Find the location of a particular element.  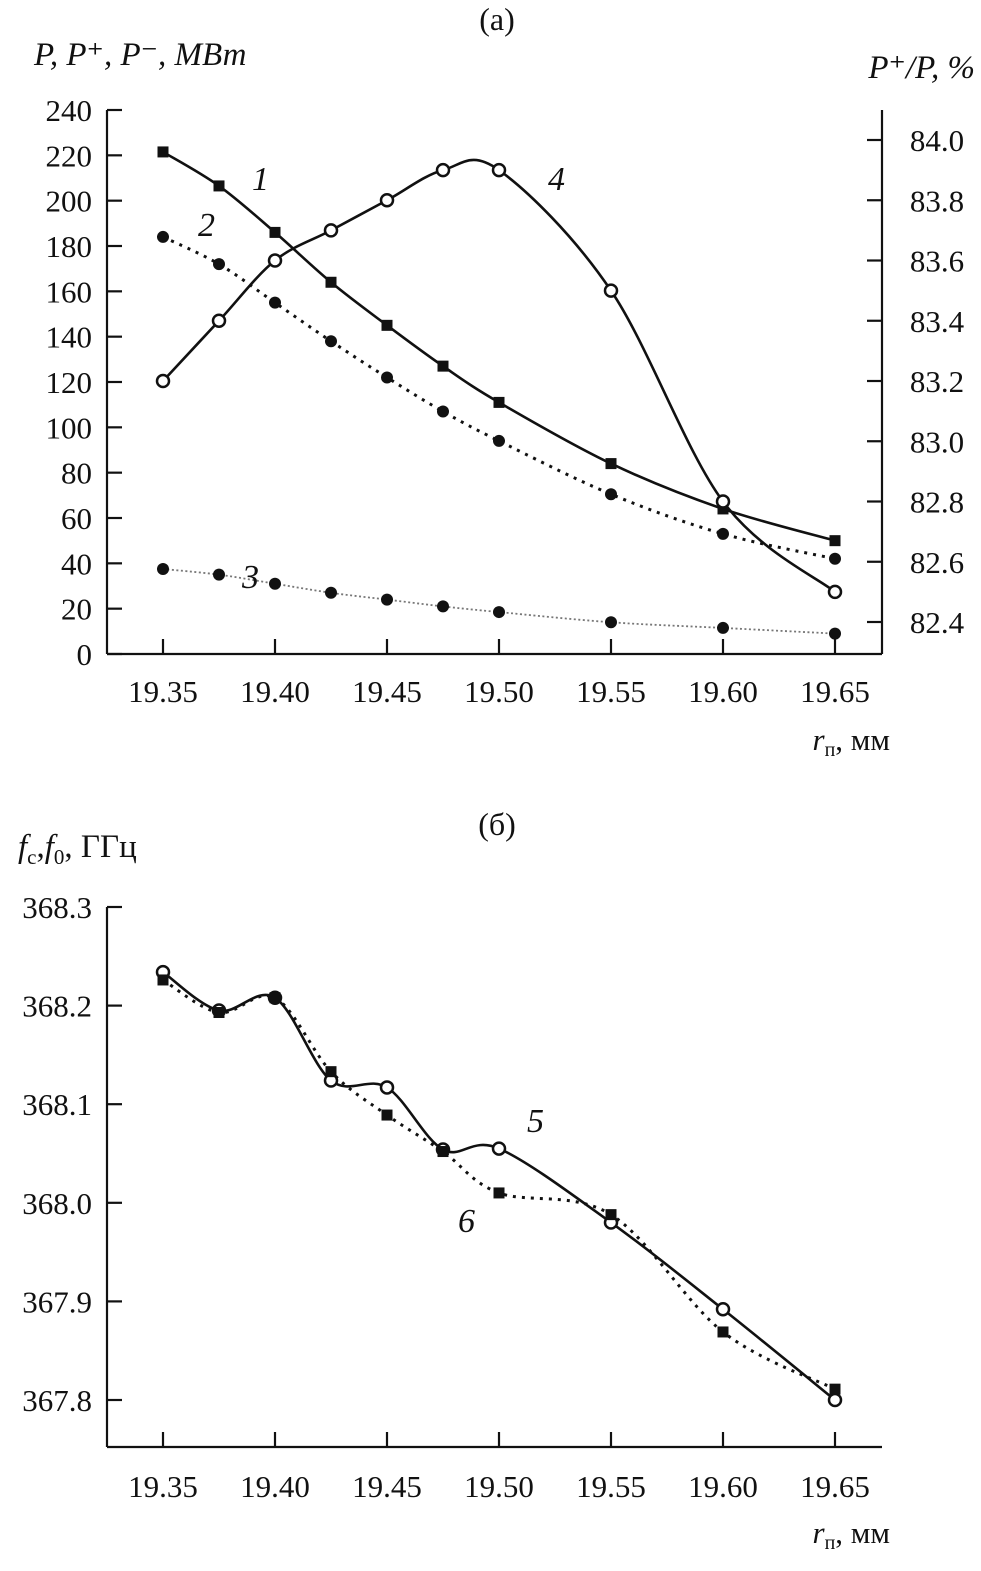

ylabel-unit: , ГГц is located at coordinates (100, 847).